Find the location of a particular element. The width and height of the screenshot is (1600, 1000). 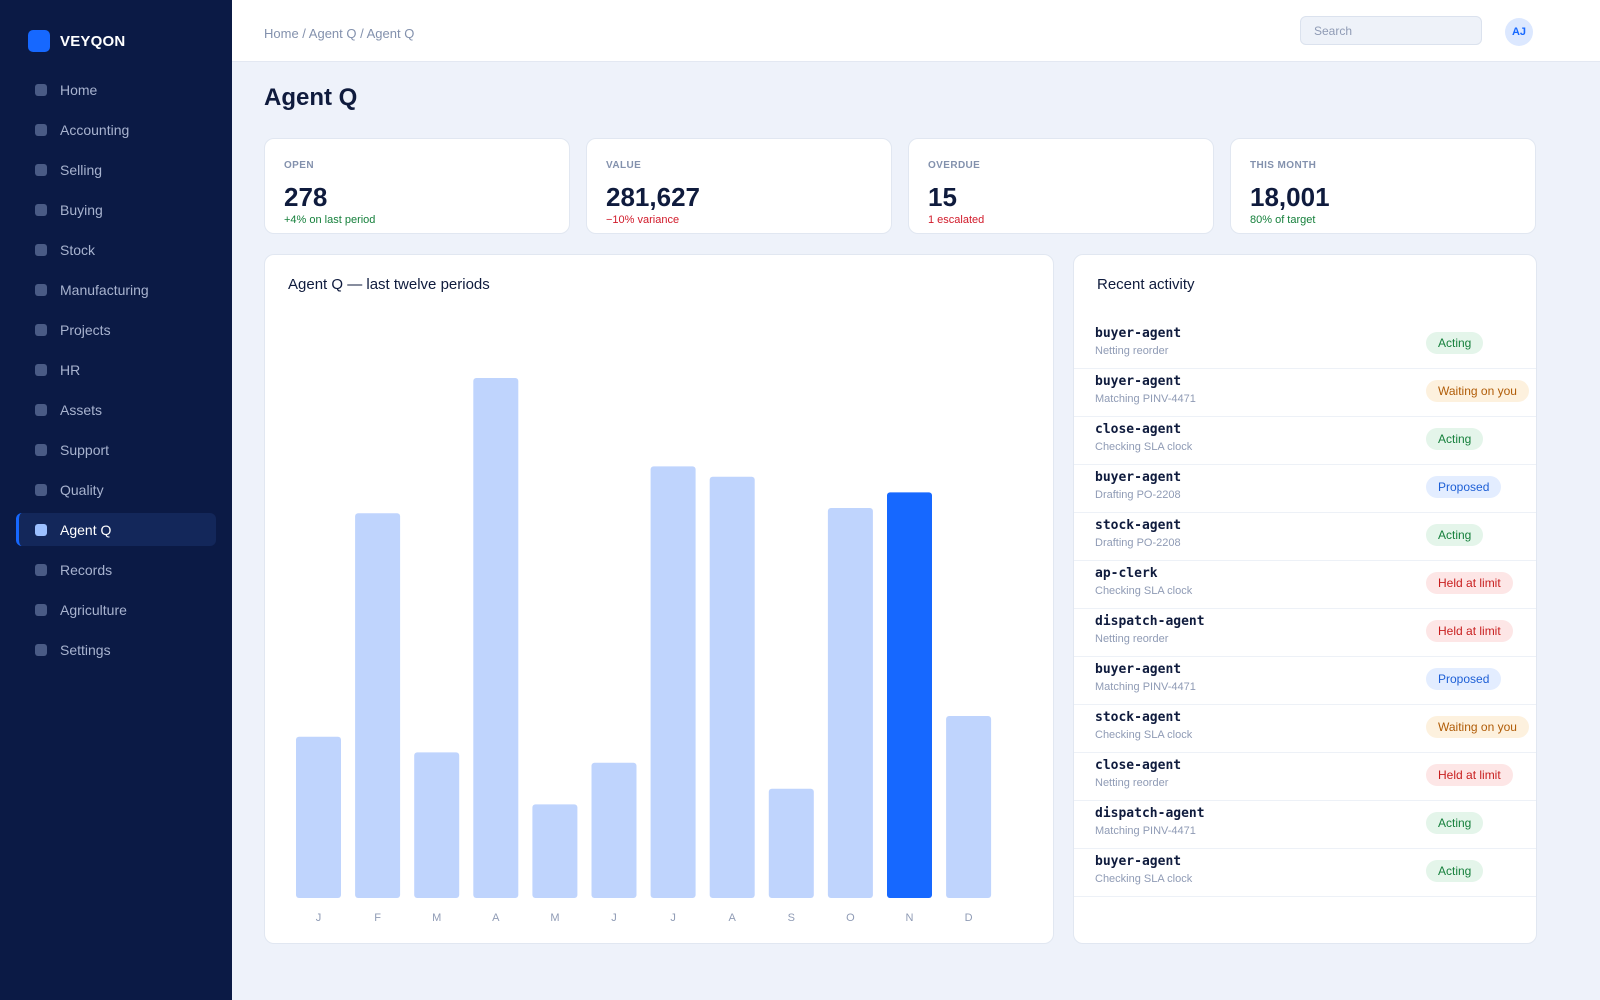

x-tick-label: N is located at coordinates (910, 918).